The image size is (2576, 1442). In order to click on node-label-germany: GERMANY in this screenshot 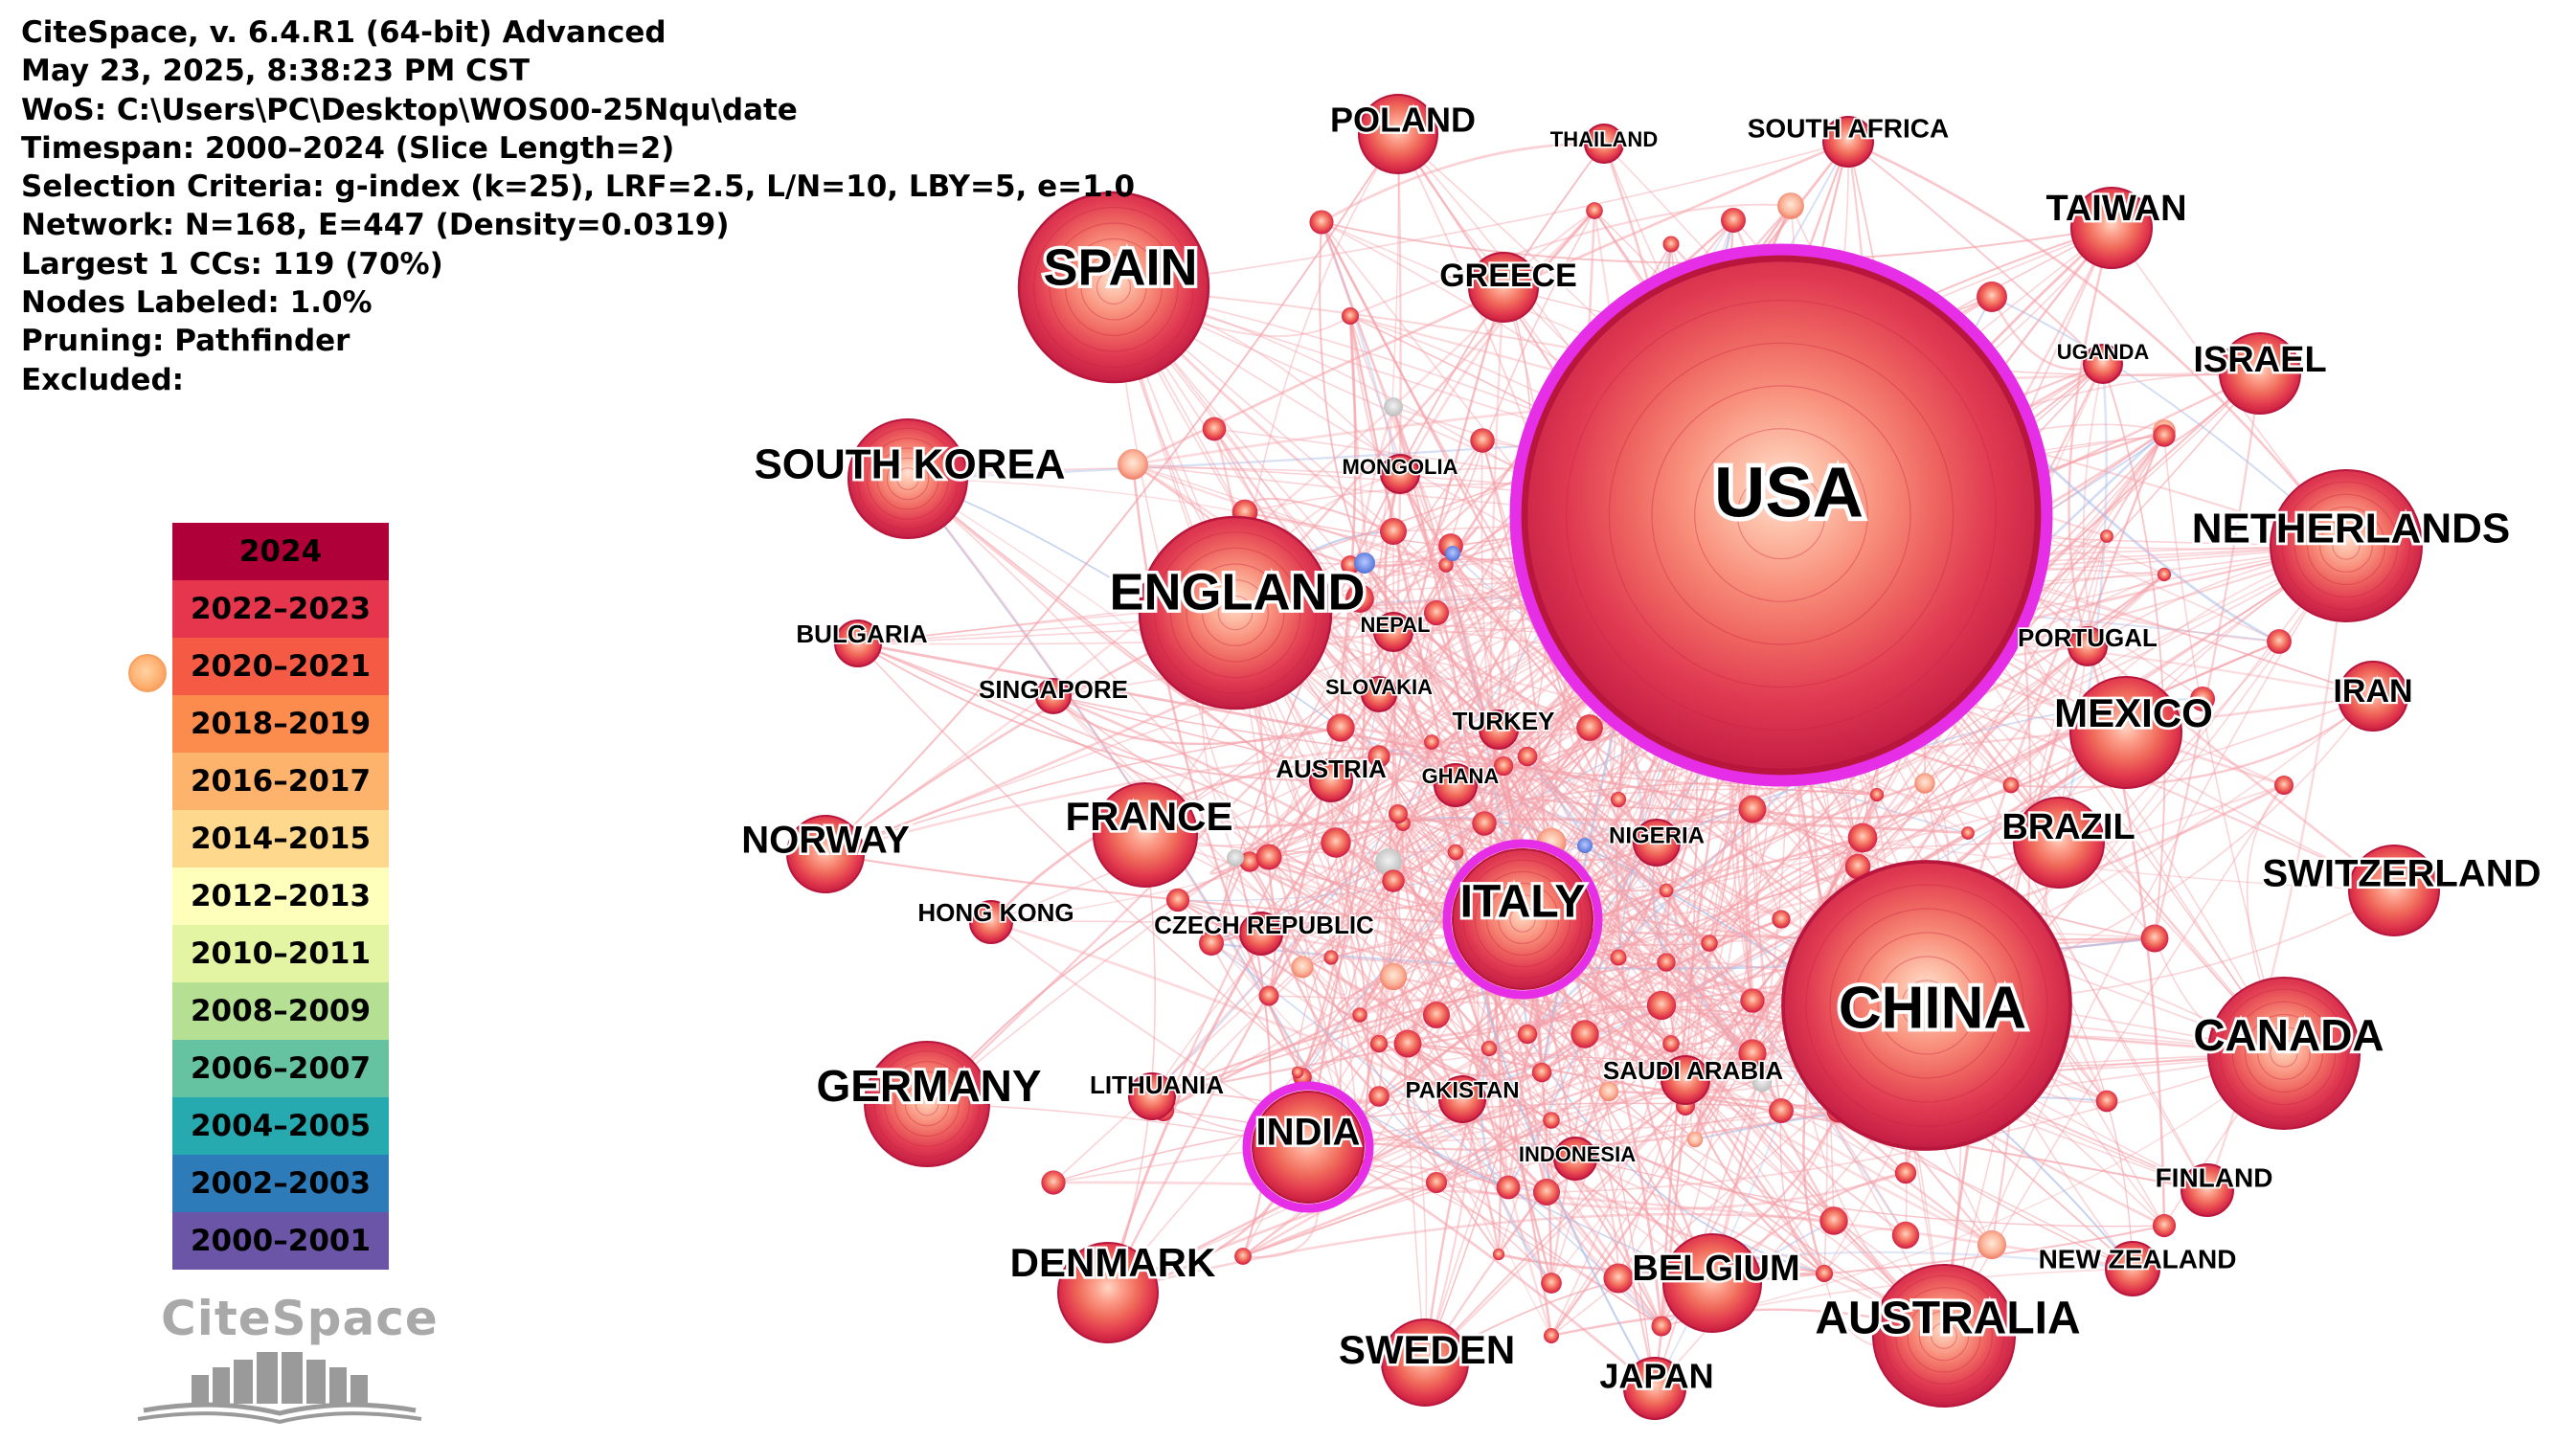, I will do `click(928, 1086)`.